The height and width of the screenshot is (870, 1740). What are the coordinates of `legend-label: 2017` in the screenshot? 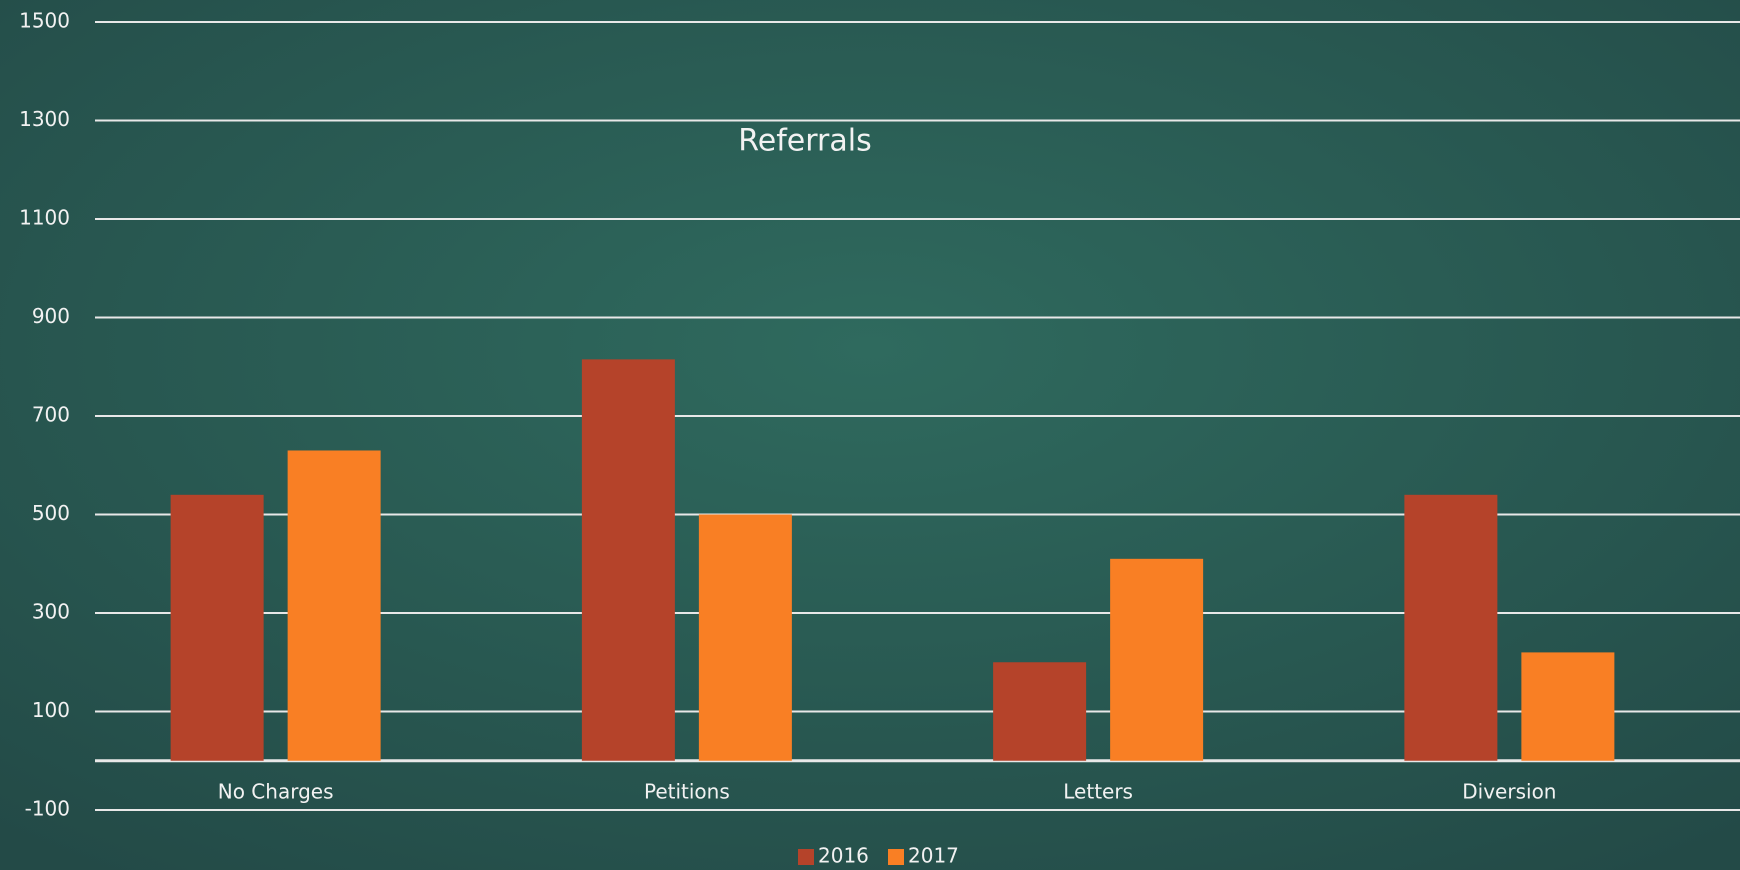 It's located at (933, 856).